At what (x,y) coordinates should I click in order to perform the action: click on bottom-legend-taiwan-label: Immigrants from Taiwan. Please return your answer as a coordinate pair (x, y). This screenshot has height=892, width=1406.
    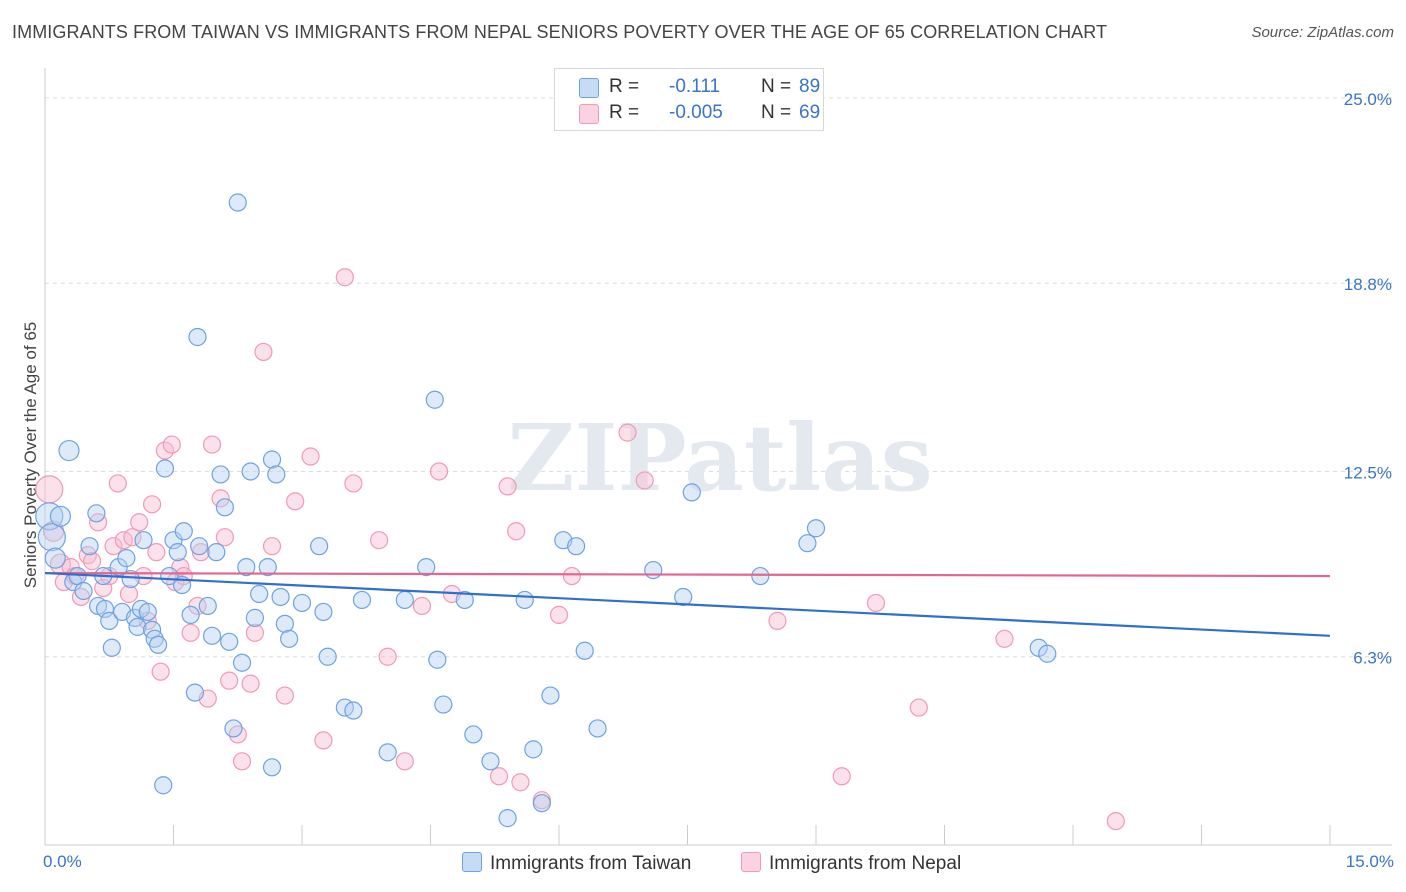
    Looking at the image, I should click on (591, 863).